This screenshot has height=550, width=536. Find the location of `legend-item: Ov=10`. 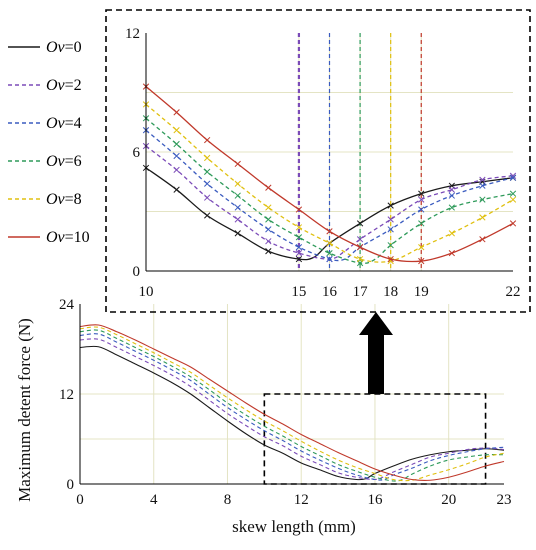

legend-item: Ov=10 is located at coordinates (49, 237).